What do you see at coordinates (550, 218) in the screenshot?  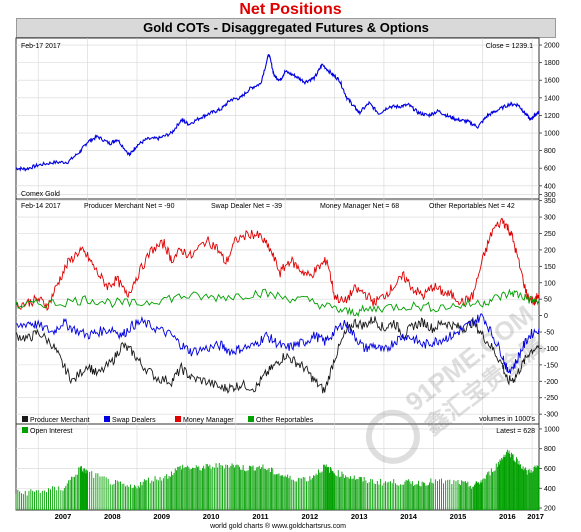 I see `net-y-tick-label: 300` at bounding box center [550, 218].